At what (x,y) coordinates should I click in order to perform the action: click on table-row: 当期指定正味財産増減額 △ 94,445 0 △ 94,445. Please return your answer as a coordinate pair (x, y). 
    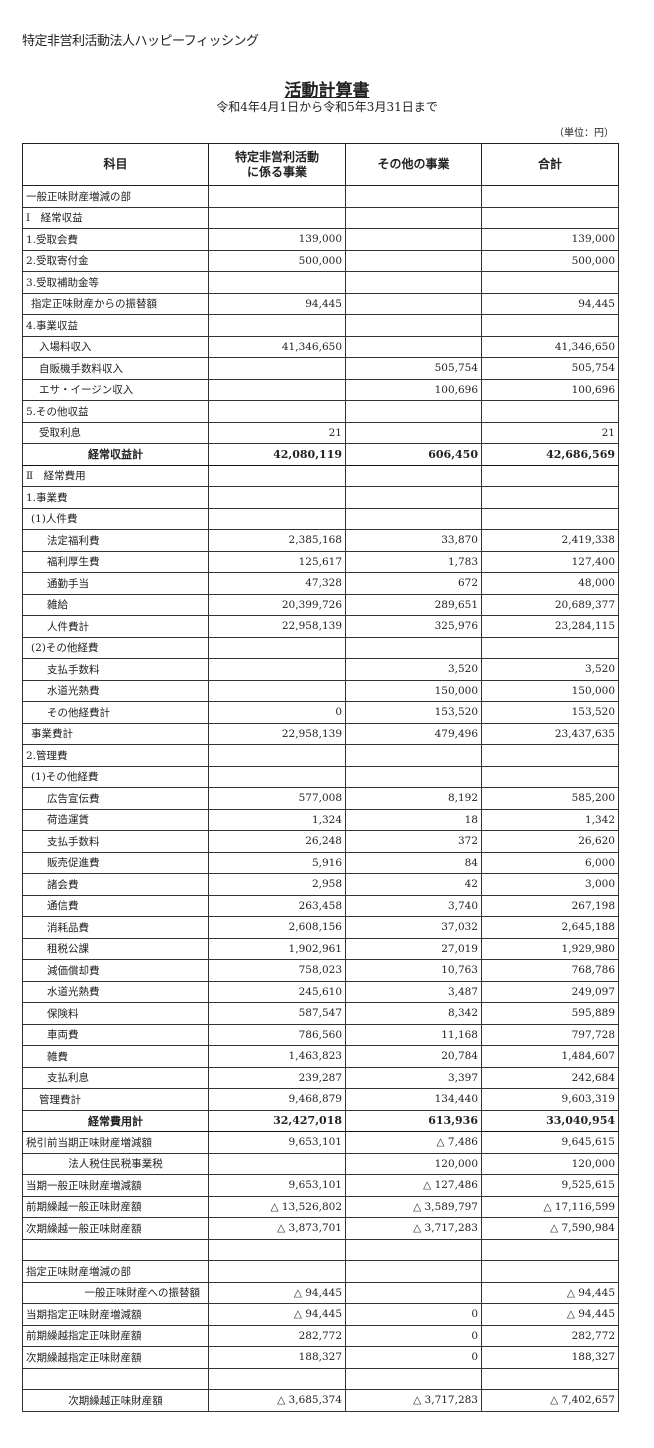
    Looking at the image, I should click on (320, 1314).